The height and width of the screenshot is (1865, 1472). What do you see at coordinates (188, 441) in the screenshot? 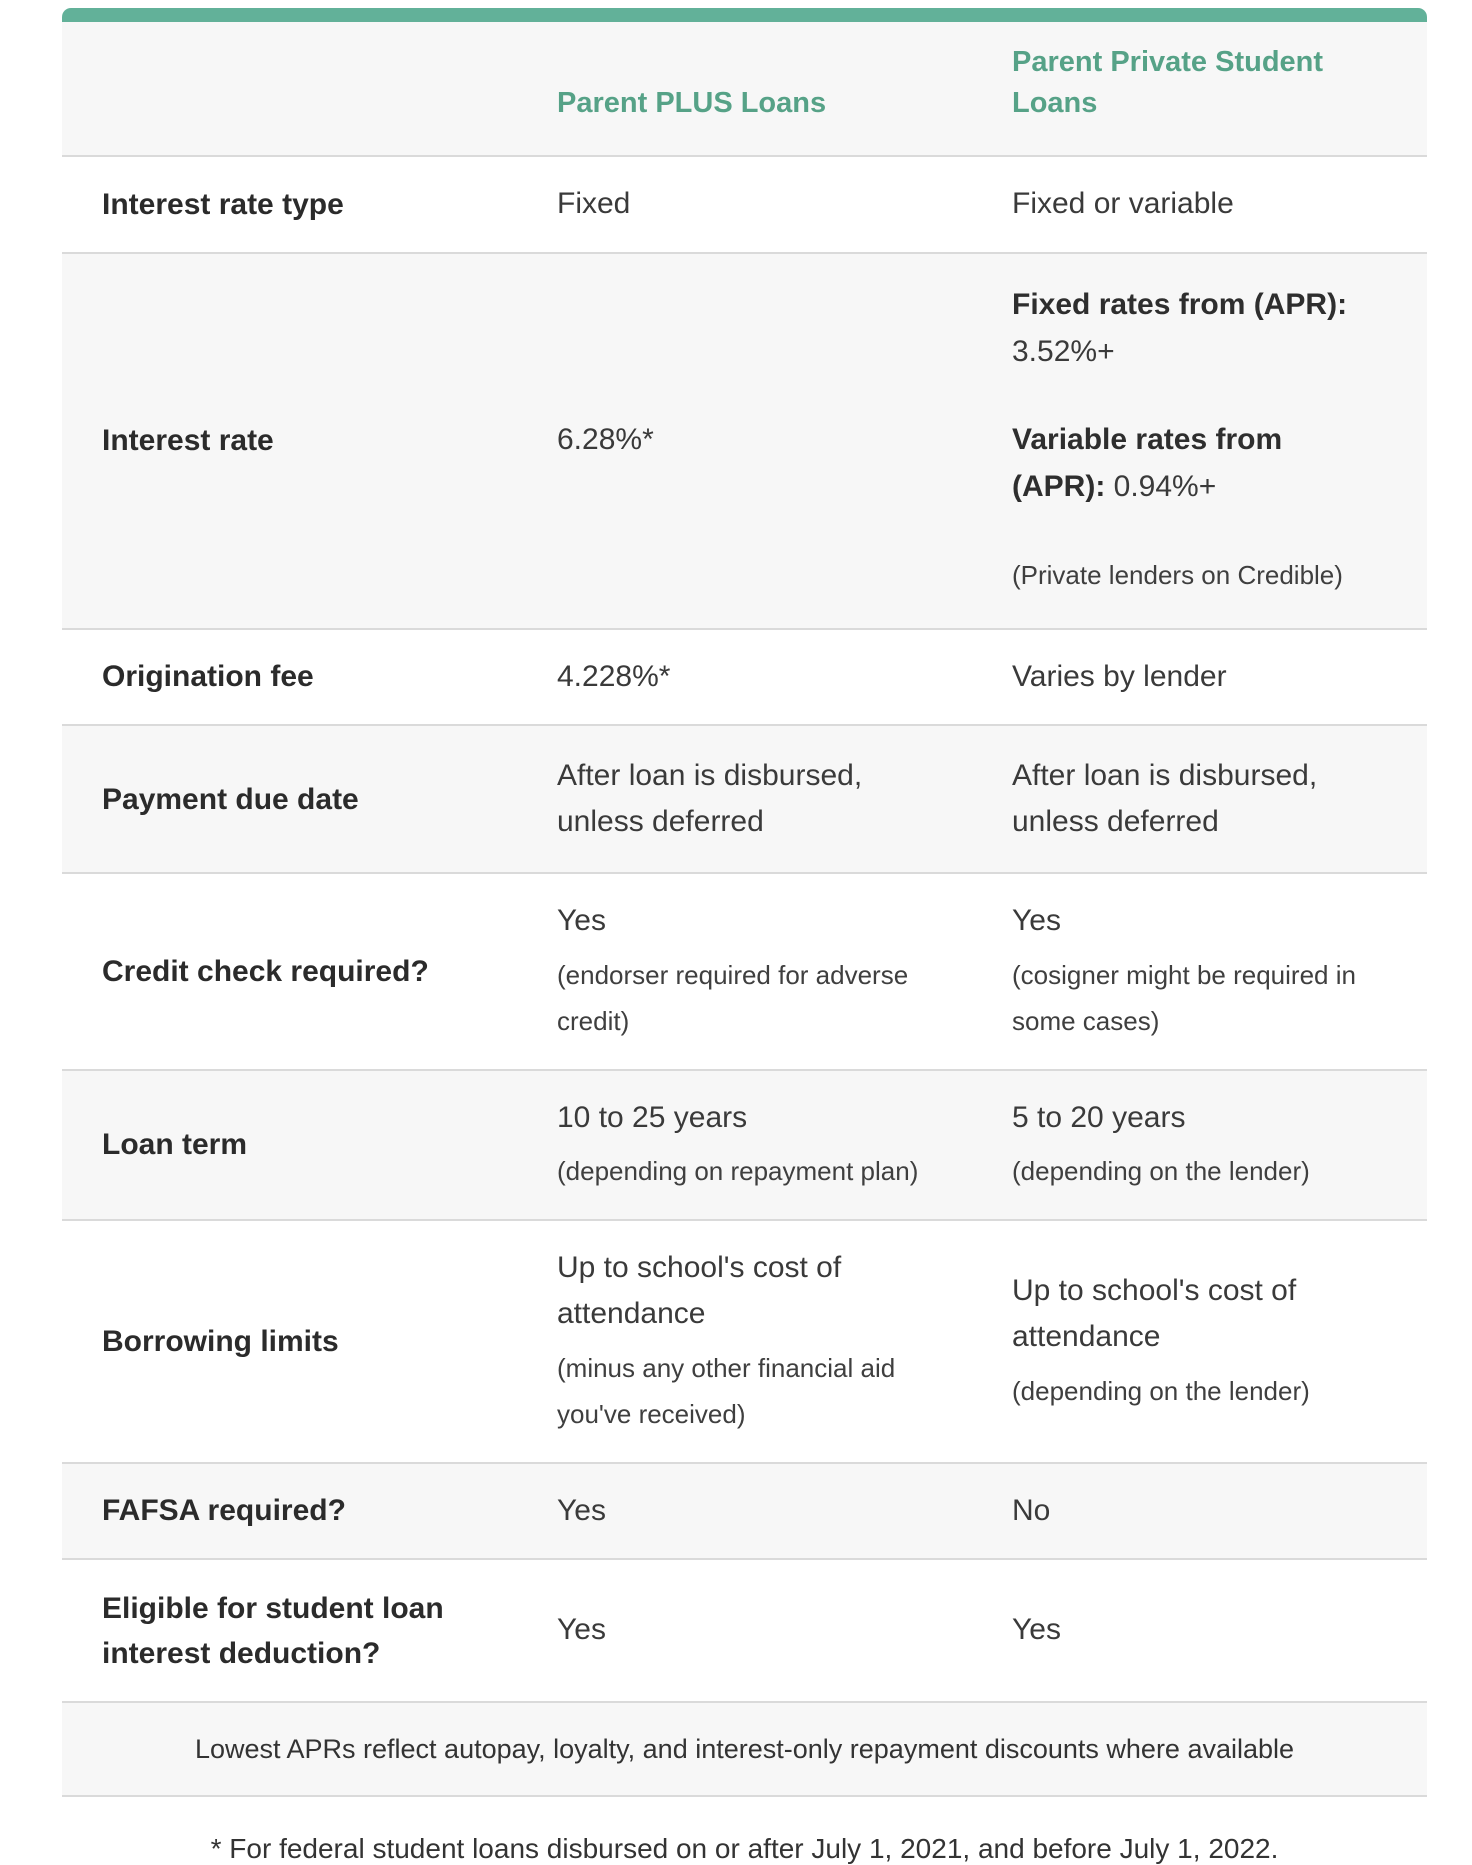
I see `row-label: Interest rate` at bounding box center [188, 441].